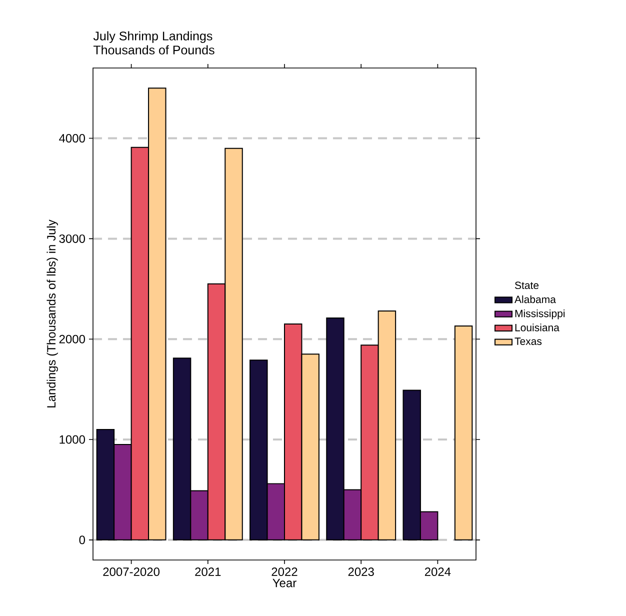 This screenshot has width=626, height=616. Describe the element at coordinates (208, 572) in the screenshot. I see `x-tick-label: 2021` at that location.